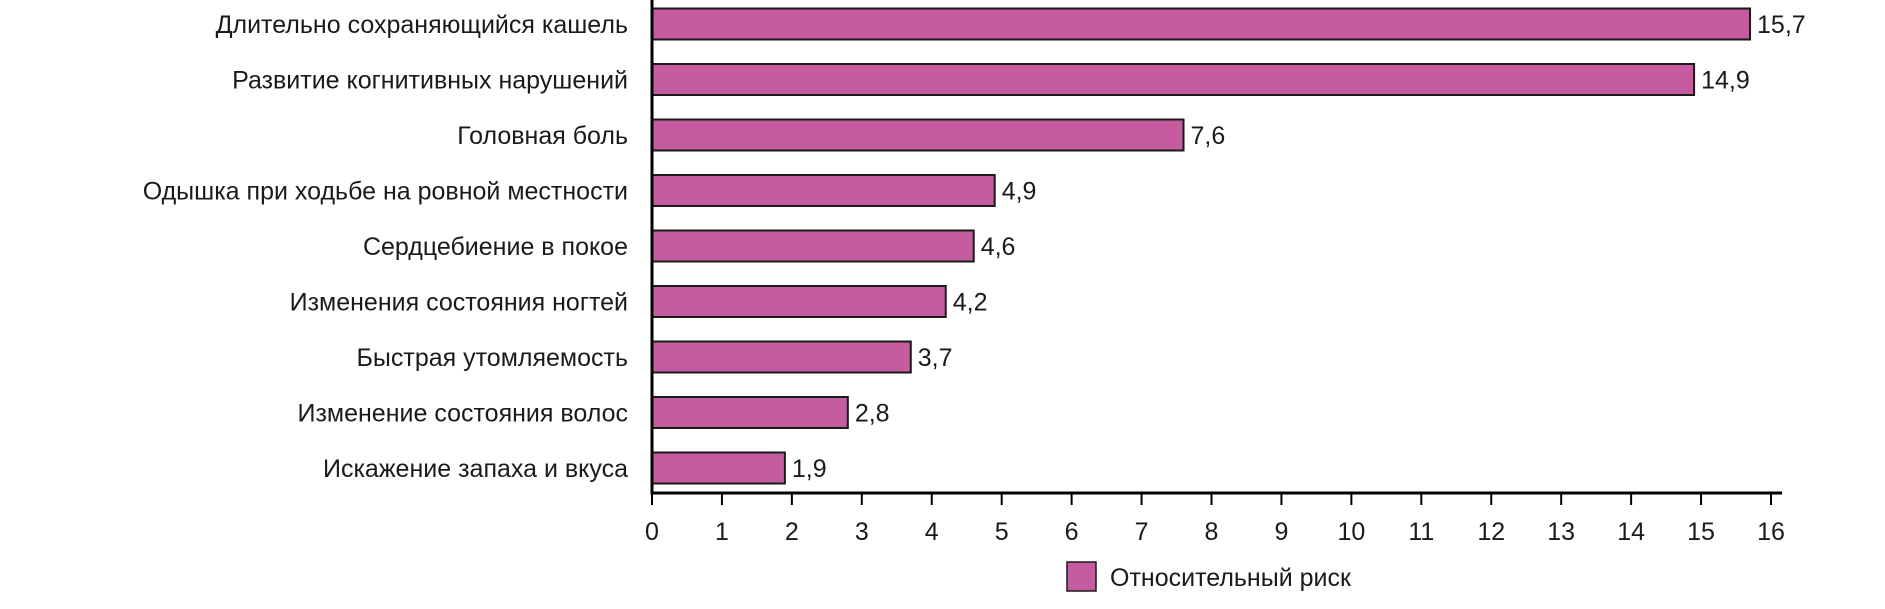  Describe the element at coordinates (1631, 532) in the screenshot. I see `x-tick-label: 14` at that location.